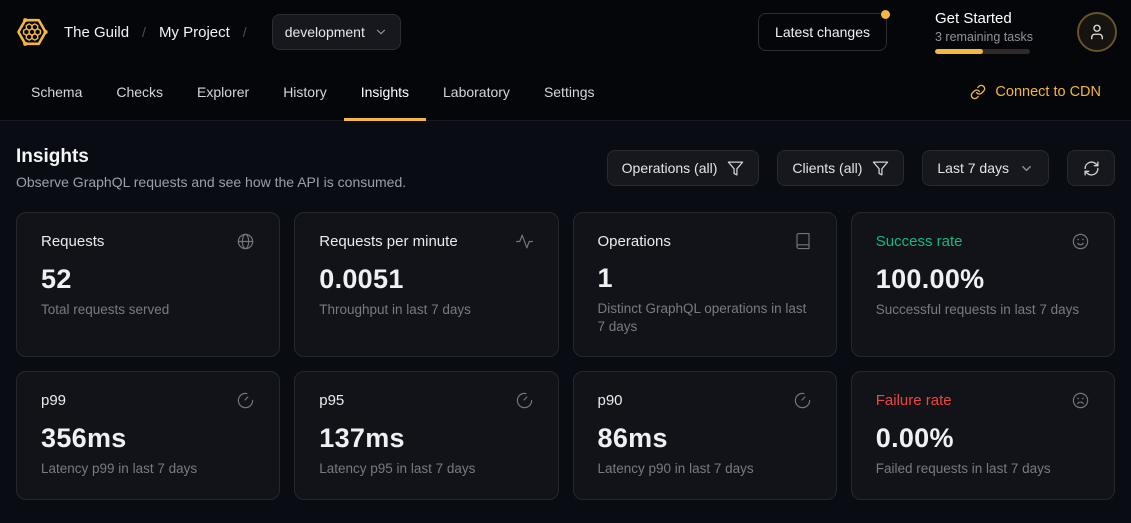 The height and width of the screenshot is (523, 1131). What do you see at coordinates (569, 92) in the screenshot?
I see `tab-settings: Settings` at bounding box center [569, 92].